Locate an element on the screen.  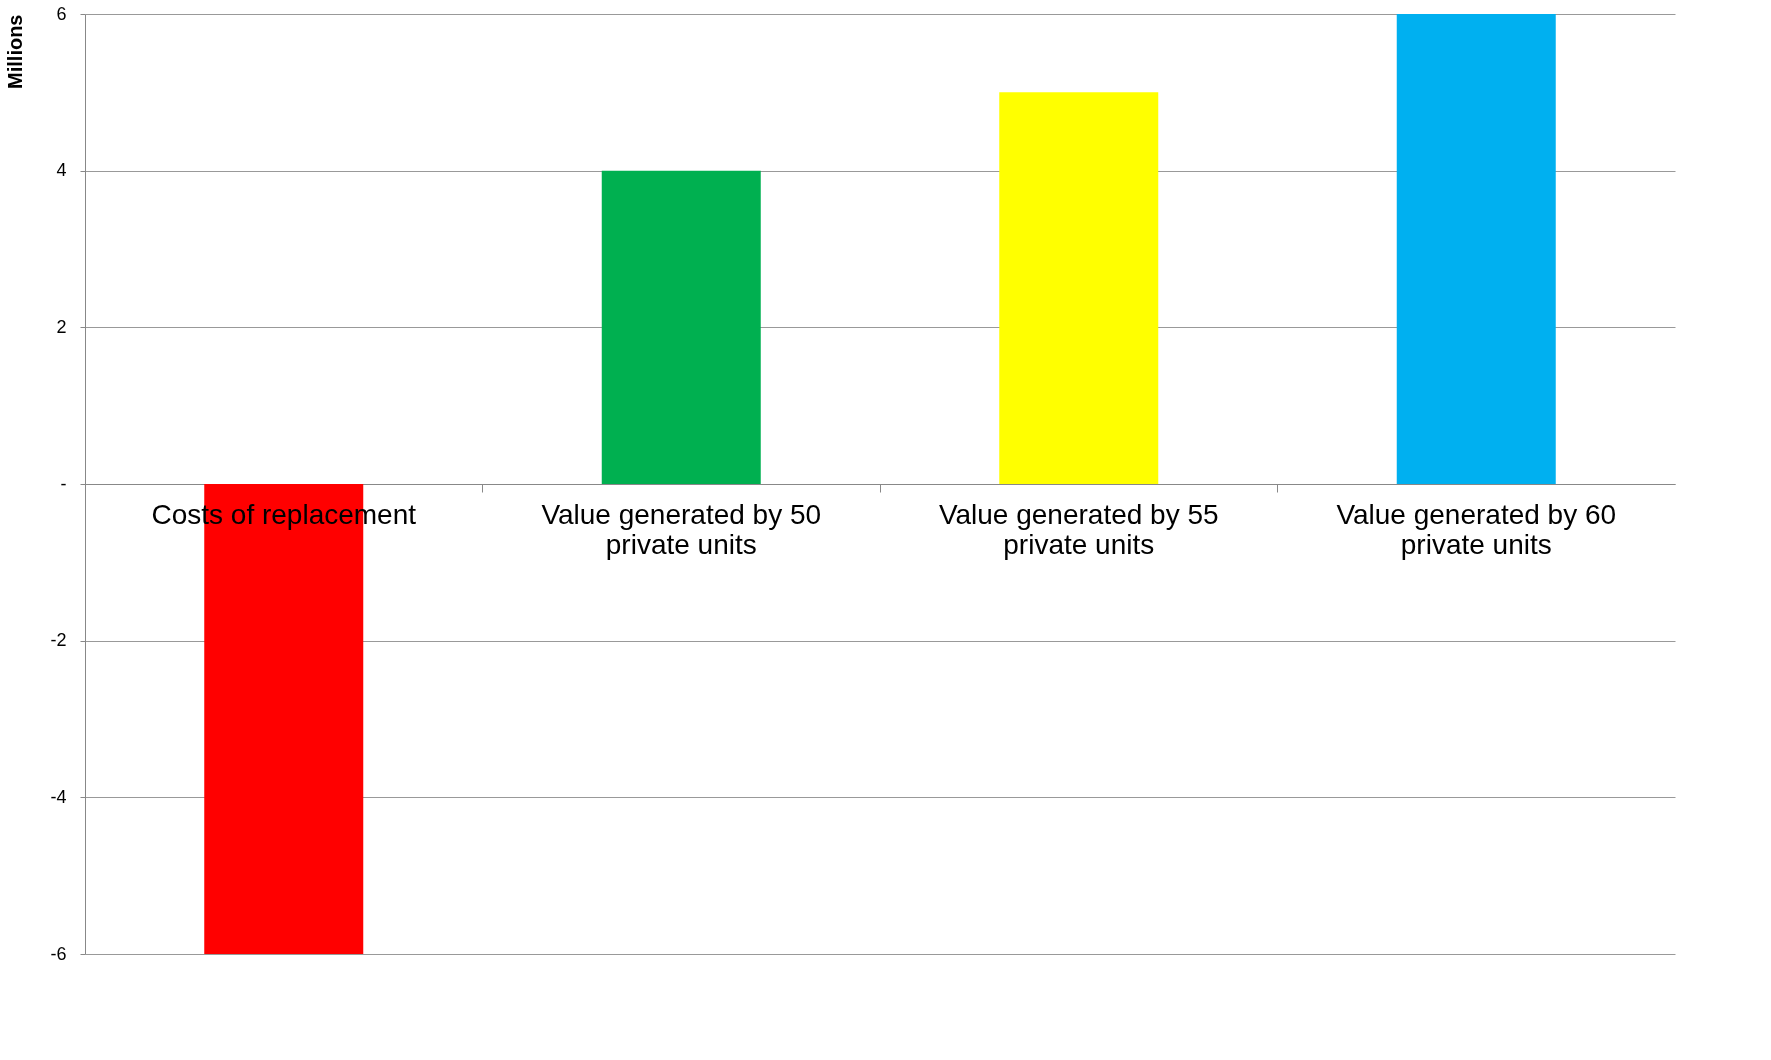
y-axis-title: Millions is located at coordinates (15, 51).